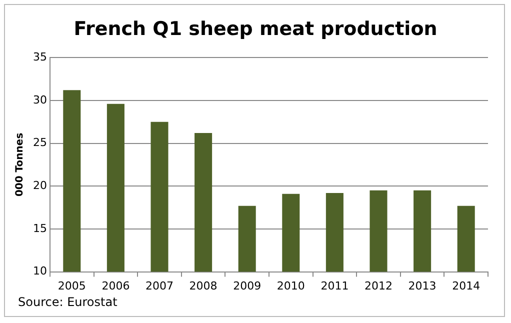  Describe the element at coordinates (334, 285) in the screenshot. I see `x-tick-label: 2011` at that location.